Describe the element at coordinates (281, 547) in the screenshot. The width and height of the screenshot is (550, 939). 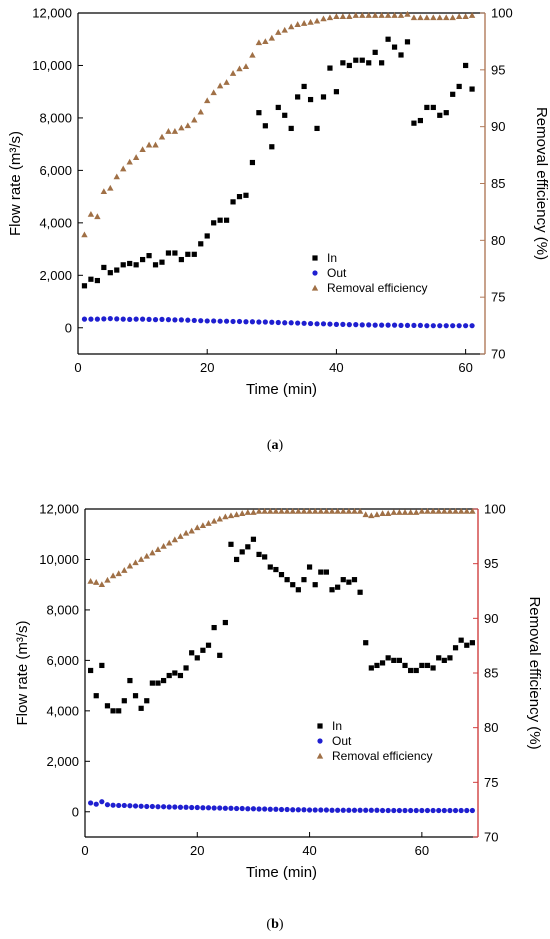
I see `series-removal-efficiency` at that location.